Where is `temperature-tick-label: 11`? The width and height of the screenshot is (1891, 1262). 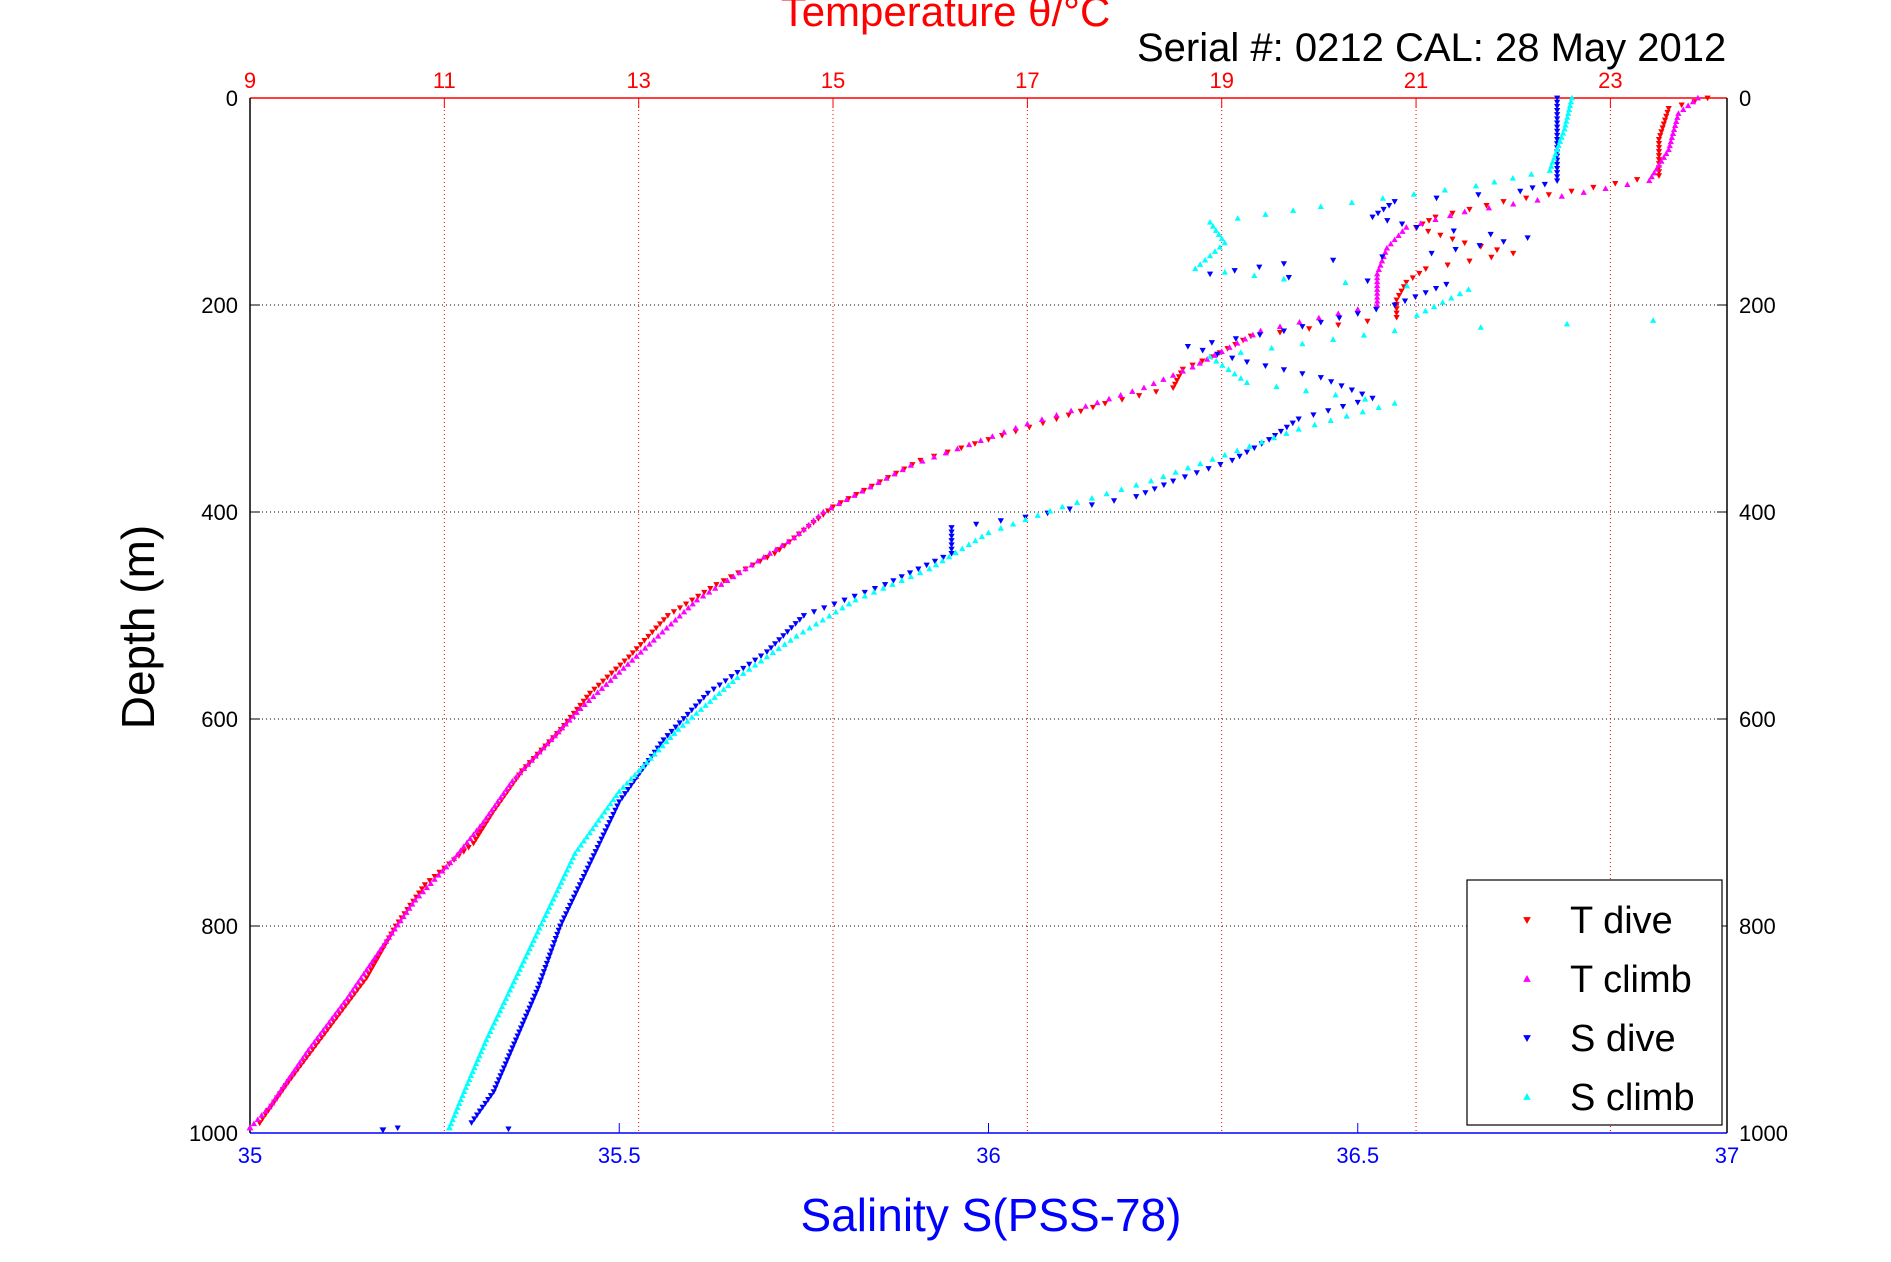 temperature-tick-label: 11 is located at coordinates (444, 80).